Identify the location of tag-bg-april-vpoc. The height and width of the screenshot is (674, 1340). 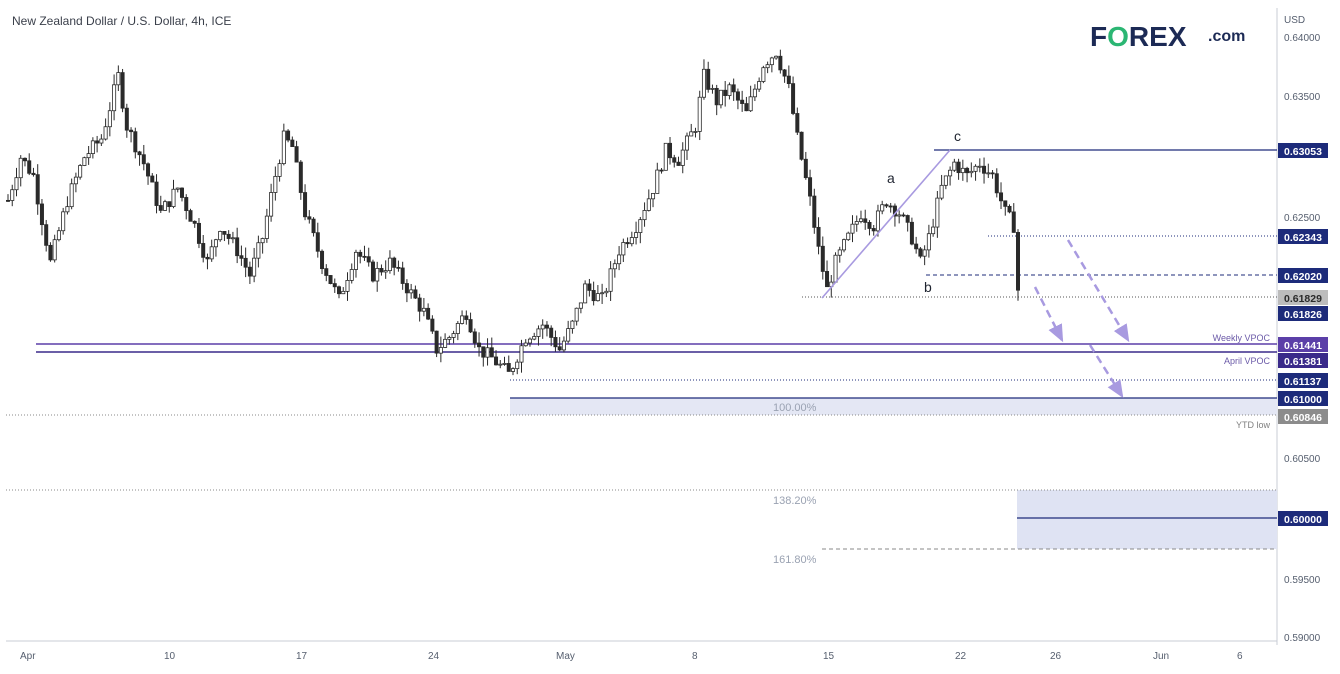
(1303, 360).